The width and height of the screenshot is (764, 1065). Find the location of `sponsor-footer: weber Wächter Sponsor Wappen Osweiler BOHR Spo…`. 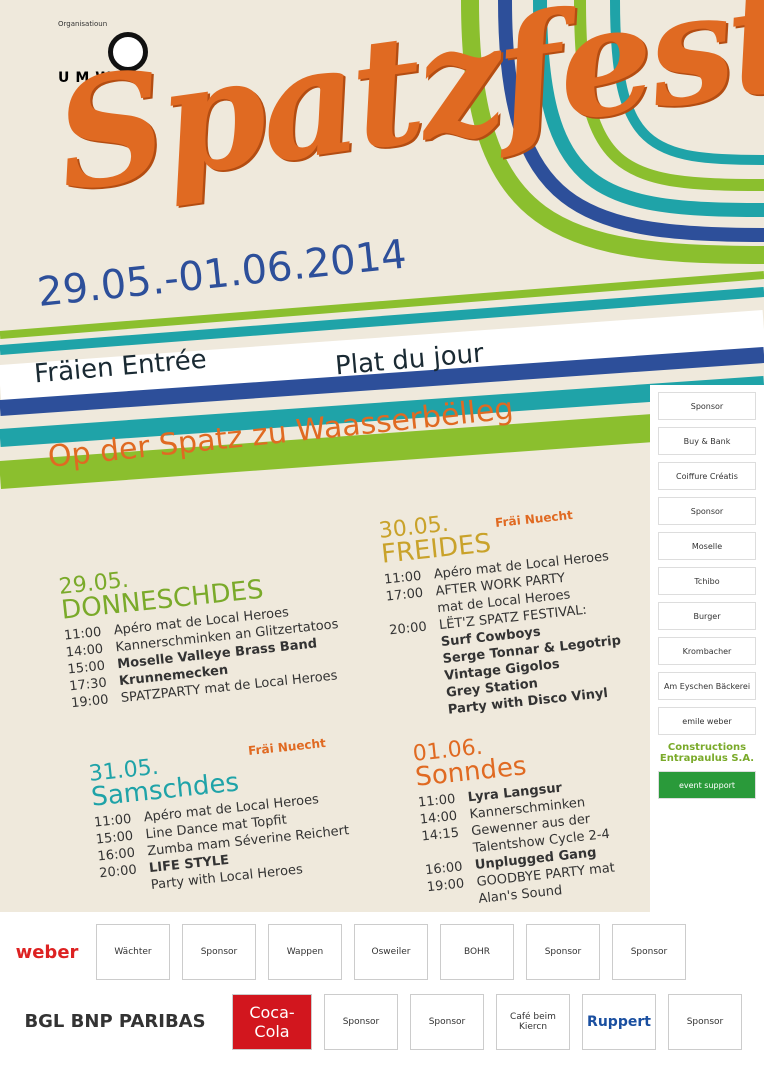

sponsor-footer: weber Wächter Sponsor Wappen Osweiler BOHR Spo… is located at coordinates (382, 988).